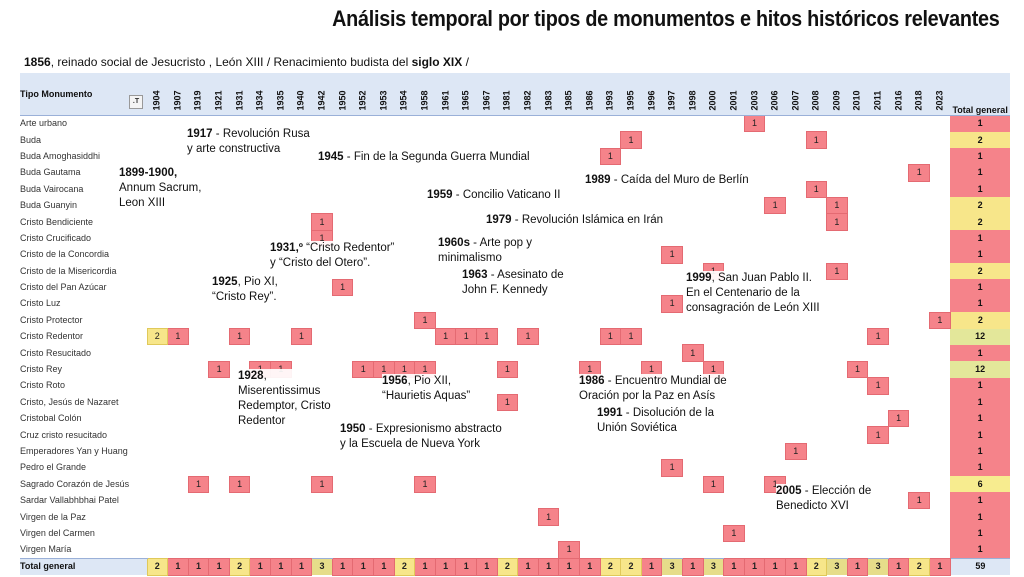 This screenshot has width=1024, height=577. I want to click on table-row: Cruz cristo resucitado 1 1, so click(515, 435).